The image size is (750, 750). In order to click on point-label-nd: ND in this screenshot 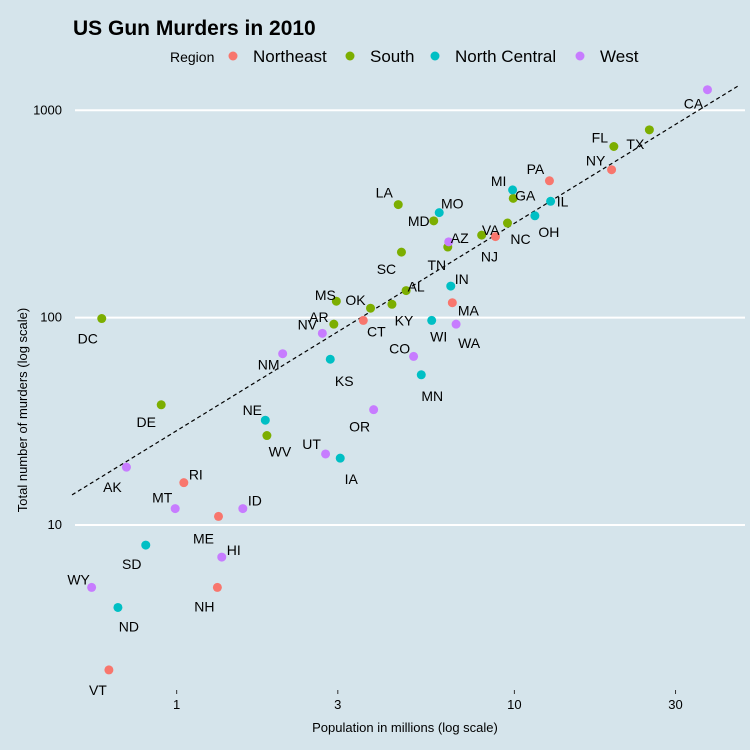, I will do `click(129, 626)`.